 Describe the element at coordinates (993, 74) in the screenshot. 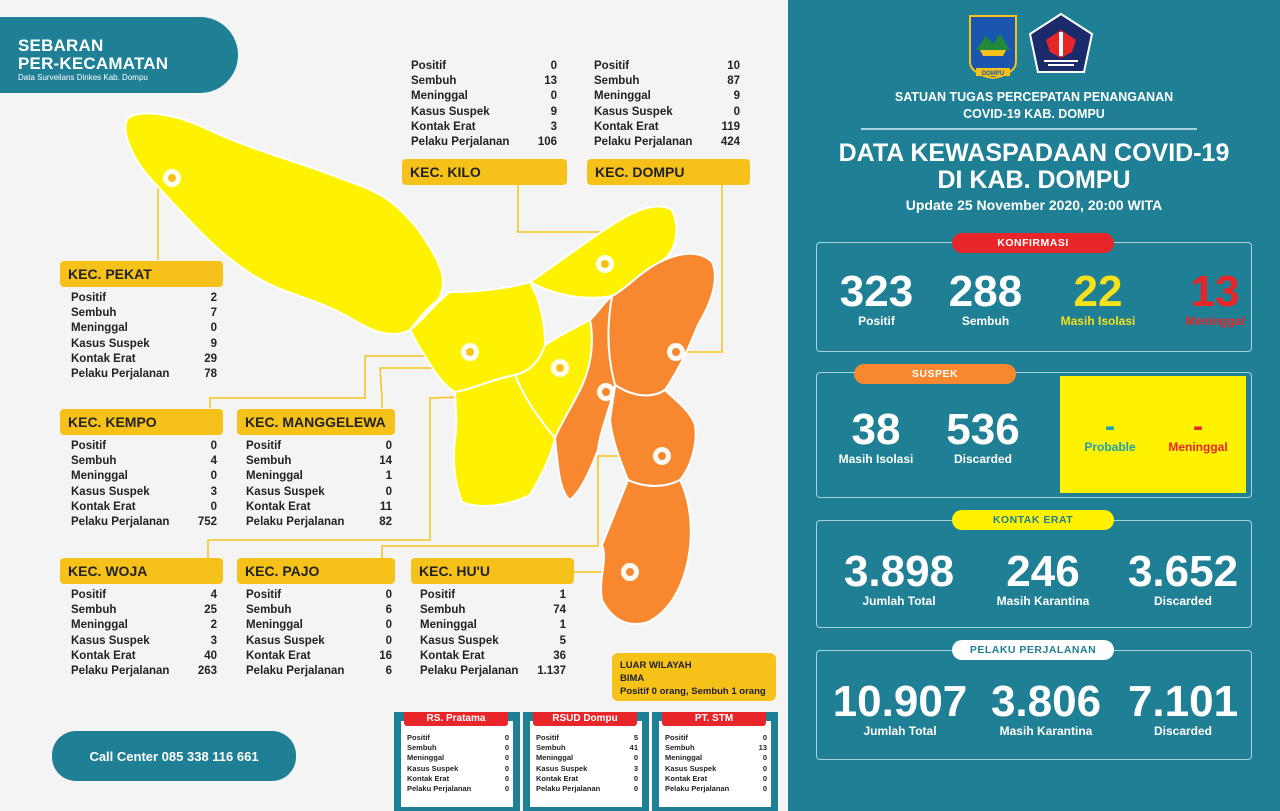

I see `dompu-logo-text: DOMPU` at that location.